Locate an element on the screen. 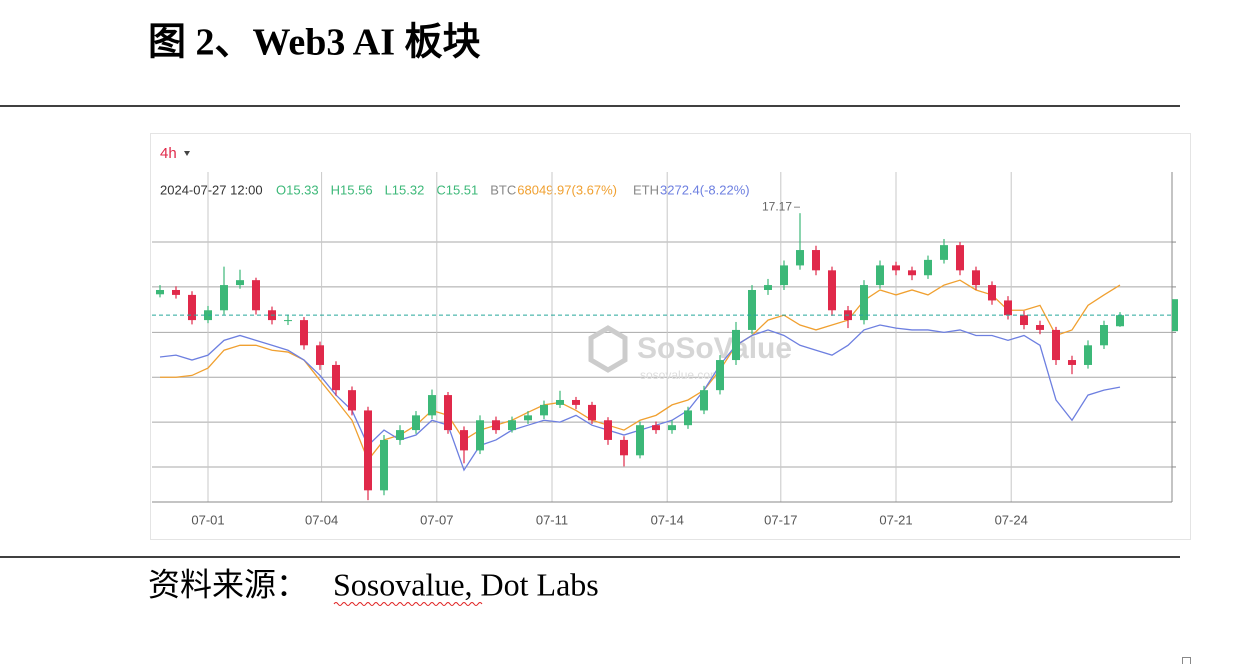  x-tick-label: 07-07 is located at coordinates (436, 519).